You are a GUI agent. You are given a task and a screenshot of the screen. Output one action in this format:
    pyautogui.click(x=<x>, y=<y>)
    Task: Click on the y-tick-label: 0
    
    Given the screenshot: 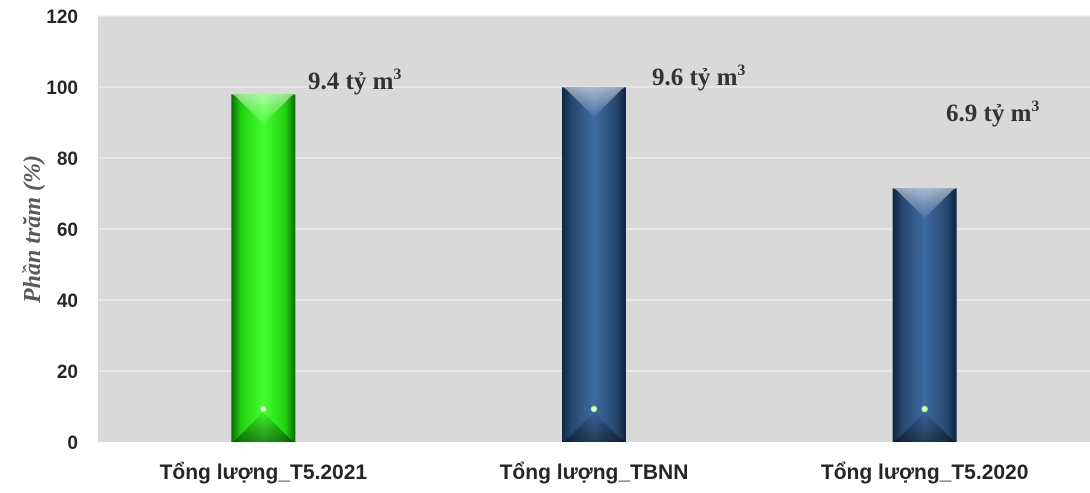 What is the action you would take?
    pyautogui.click(x=72, y=443)
    